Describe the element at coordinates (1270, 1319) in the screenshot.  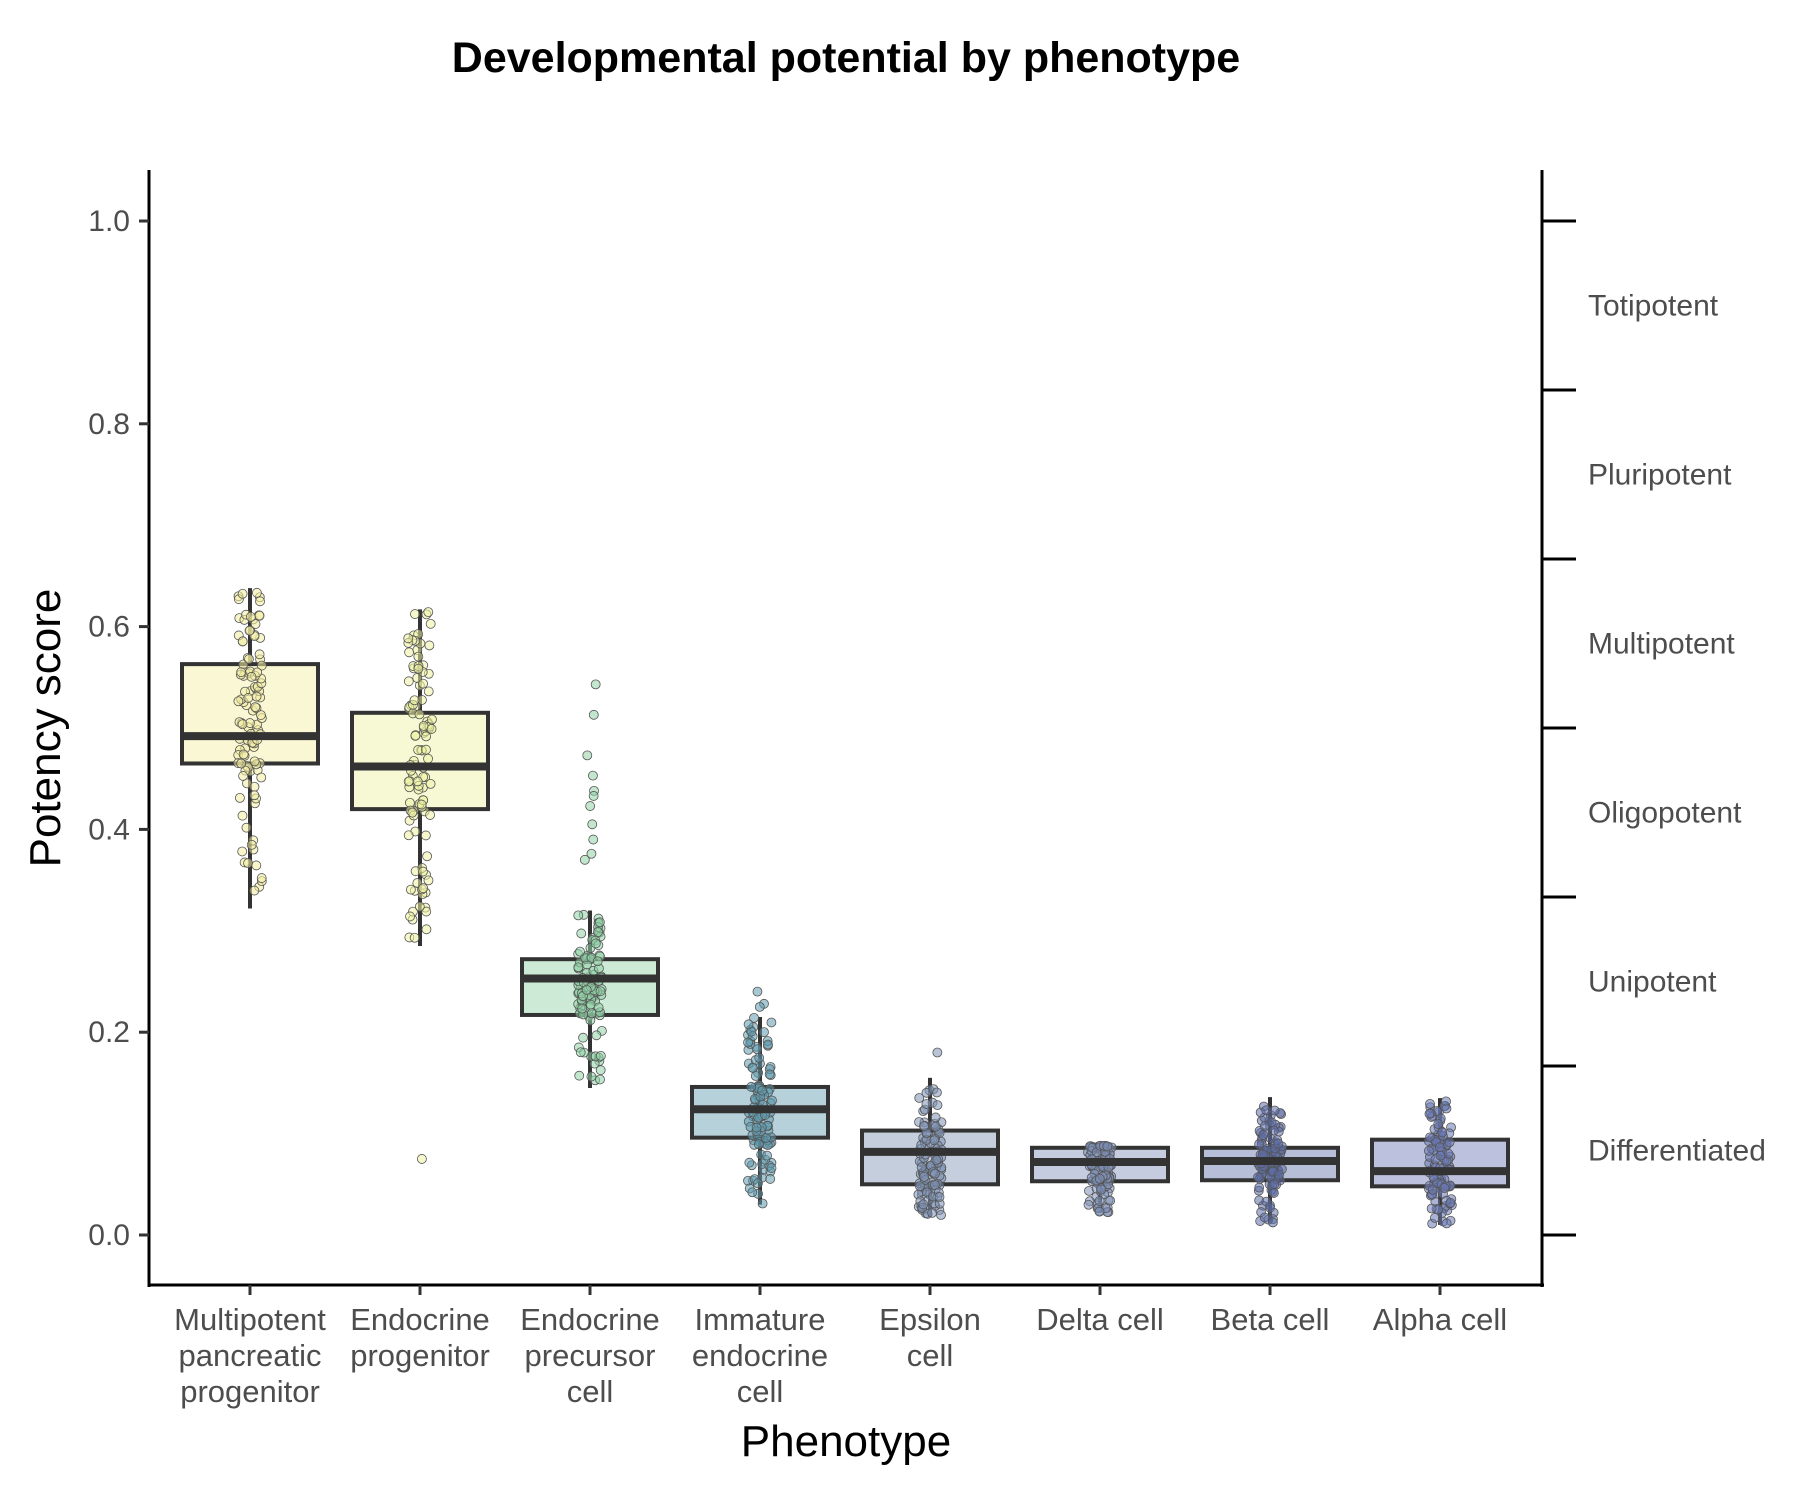
I see `x-tick-label: Beta cell` at that location.